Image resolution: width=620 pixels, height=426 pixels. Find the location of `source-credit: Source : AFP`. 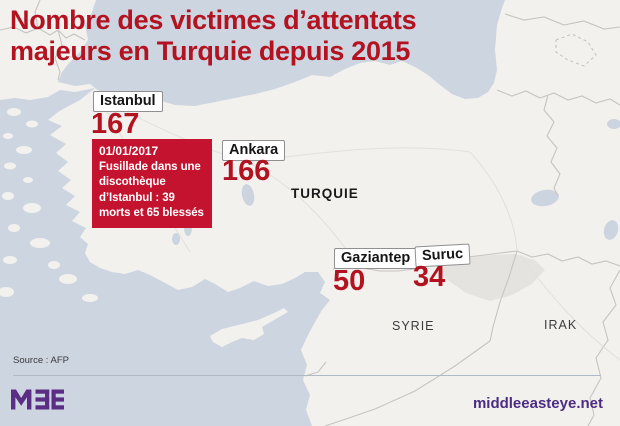

source-credit: Source : AFP is located at coordinates (41, 360).